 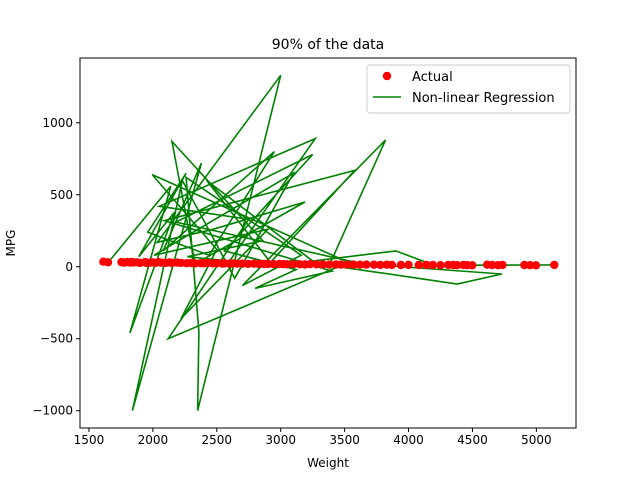 What do you see at coordinates (217, 440) in the screenshot?
I see `x-tick-label: 2500` at bounding box center [217, 440].